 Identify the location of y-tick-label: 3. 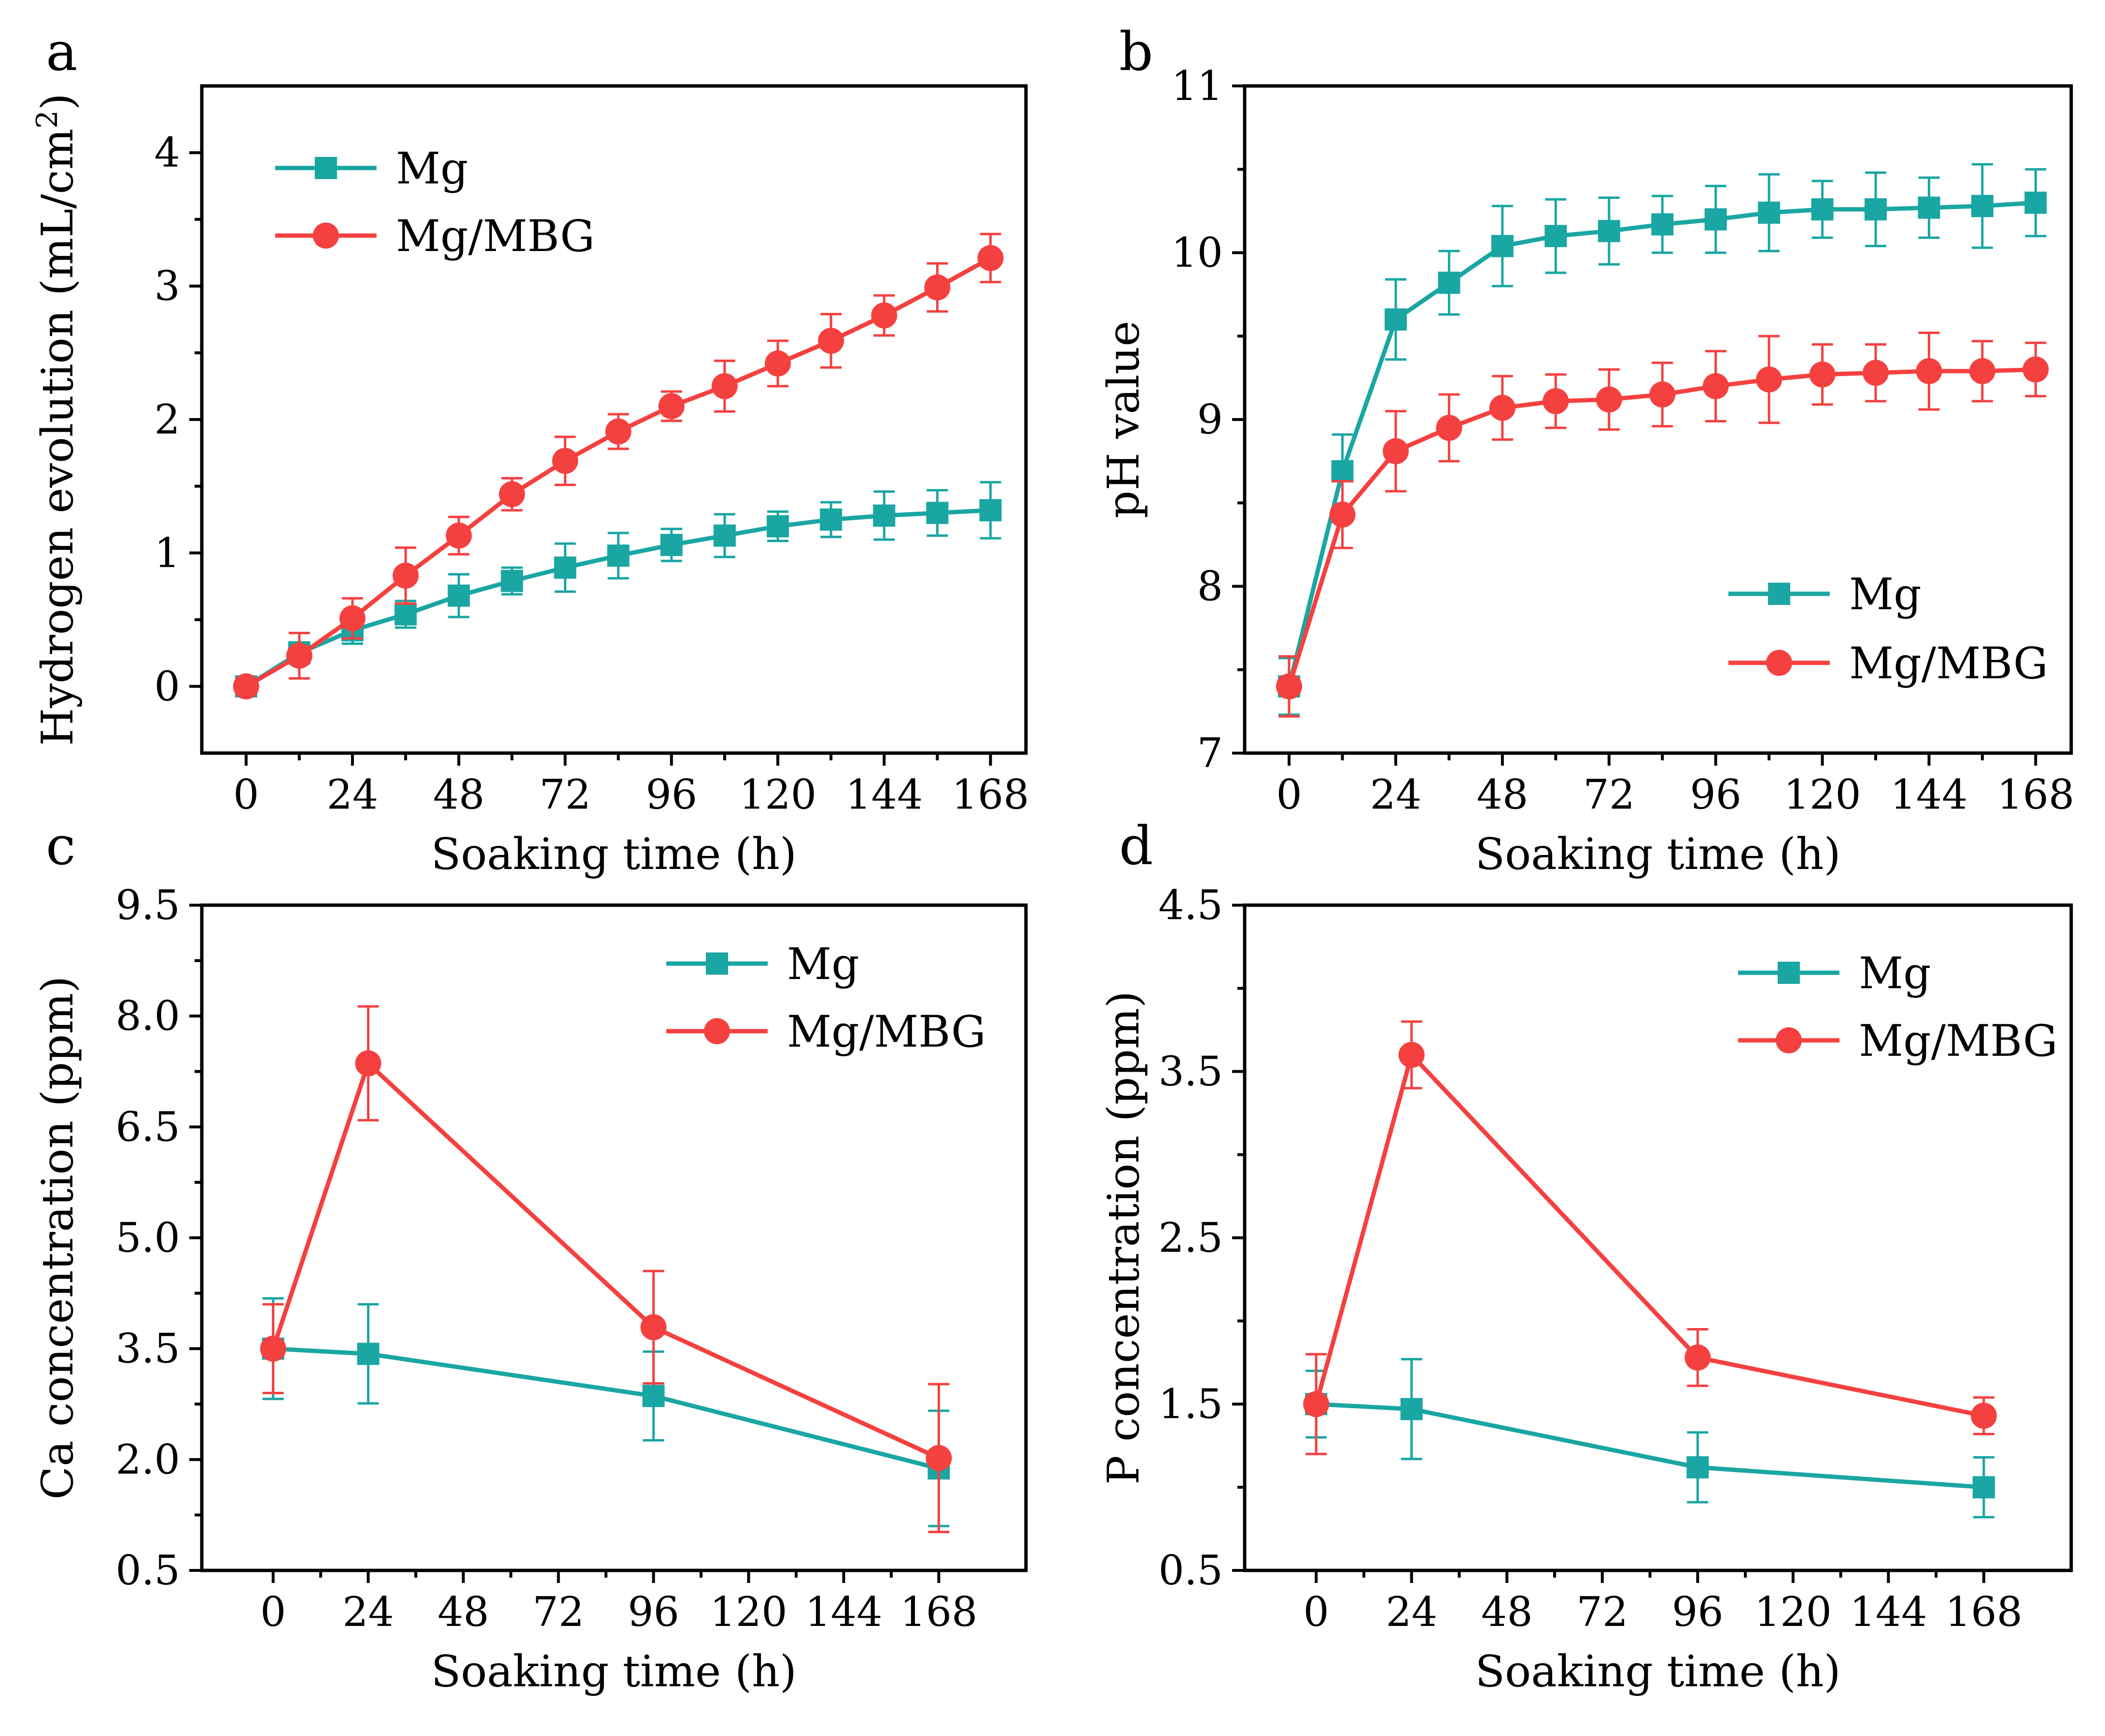
(167, 287).